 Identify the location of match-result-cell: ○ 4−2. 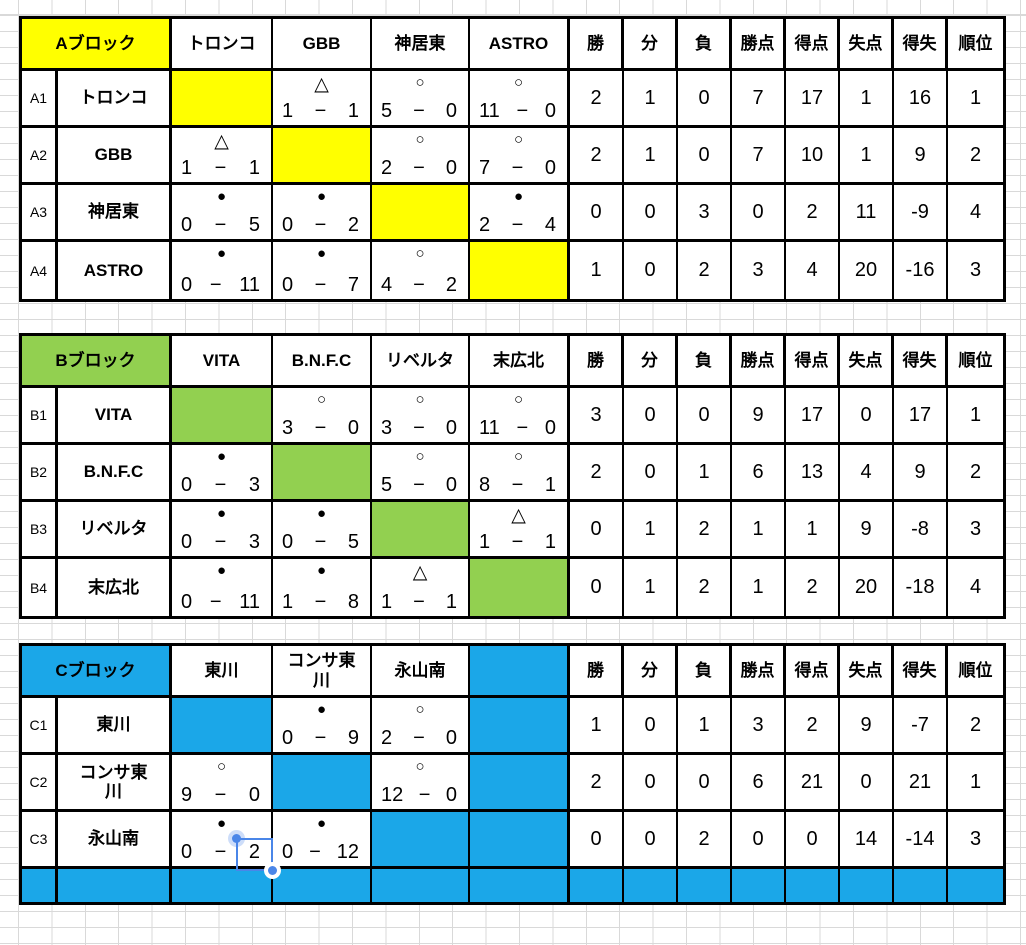
(421, 270).